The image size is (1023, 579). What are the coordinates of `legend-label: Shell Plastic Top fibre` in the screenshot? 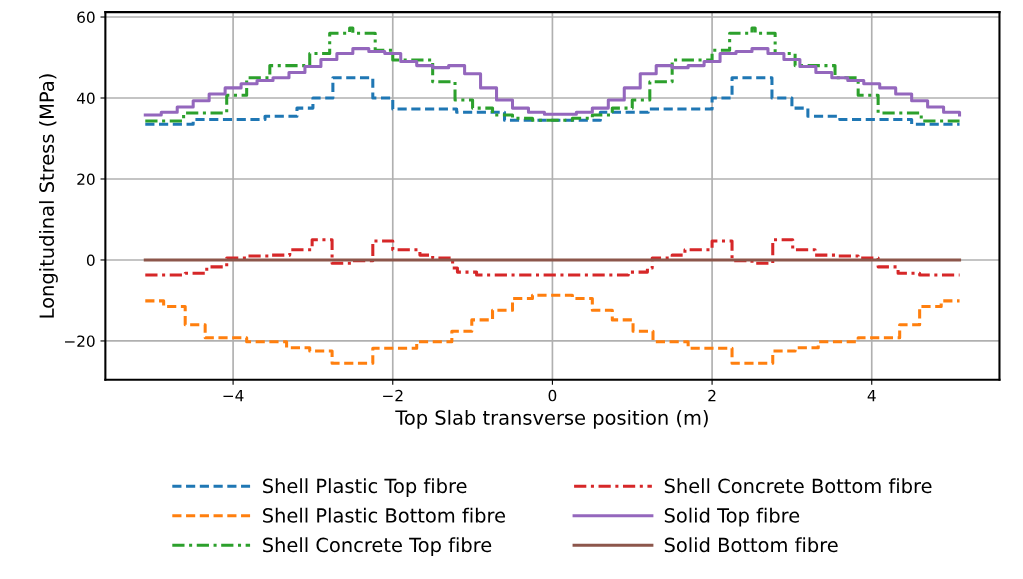 It's located at (365, 488).